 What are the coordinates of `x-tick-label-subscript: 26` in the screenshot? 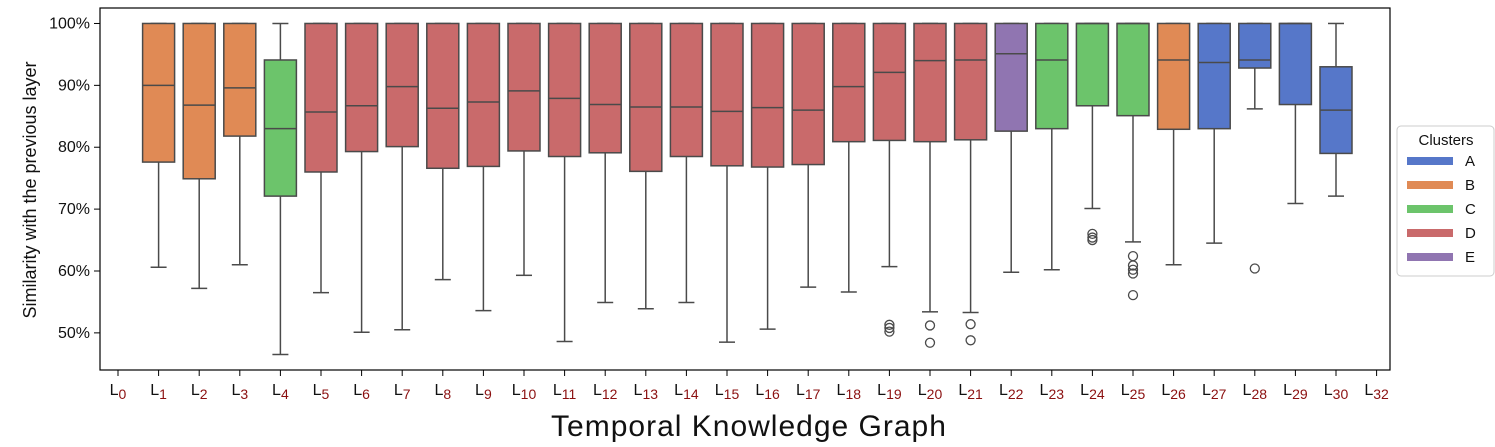 It's located at (1178, 394).